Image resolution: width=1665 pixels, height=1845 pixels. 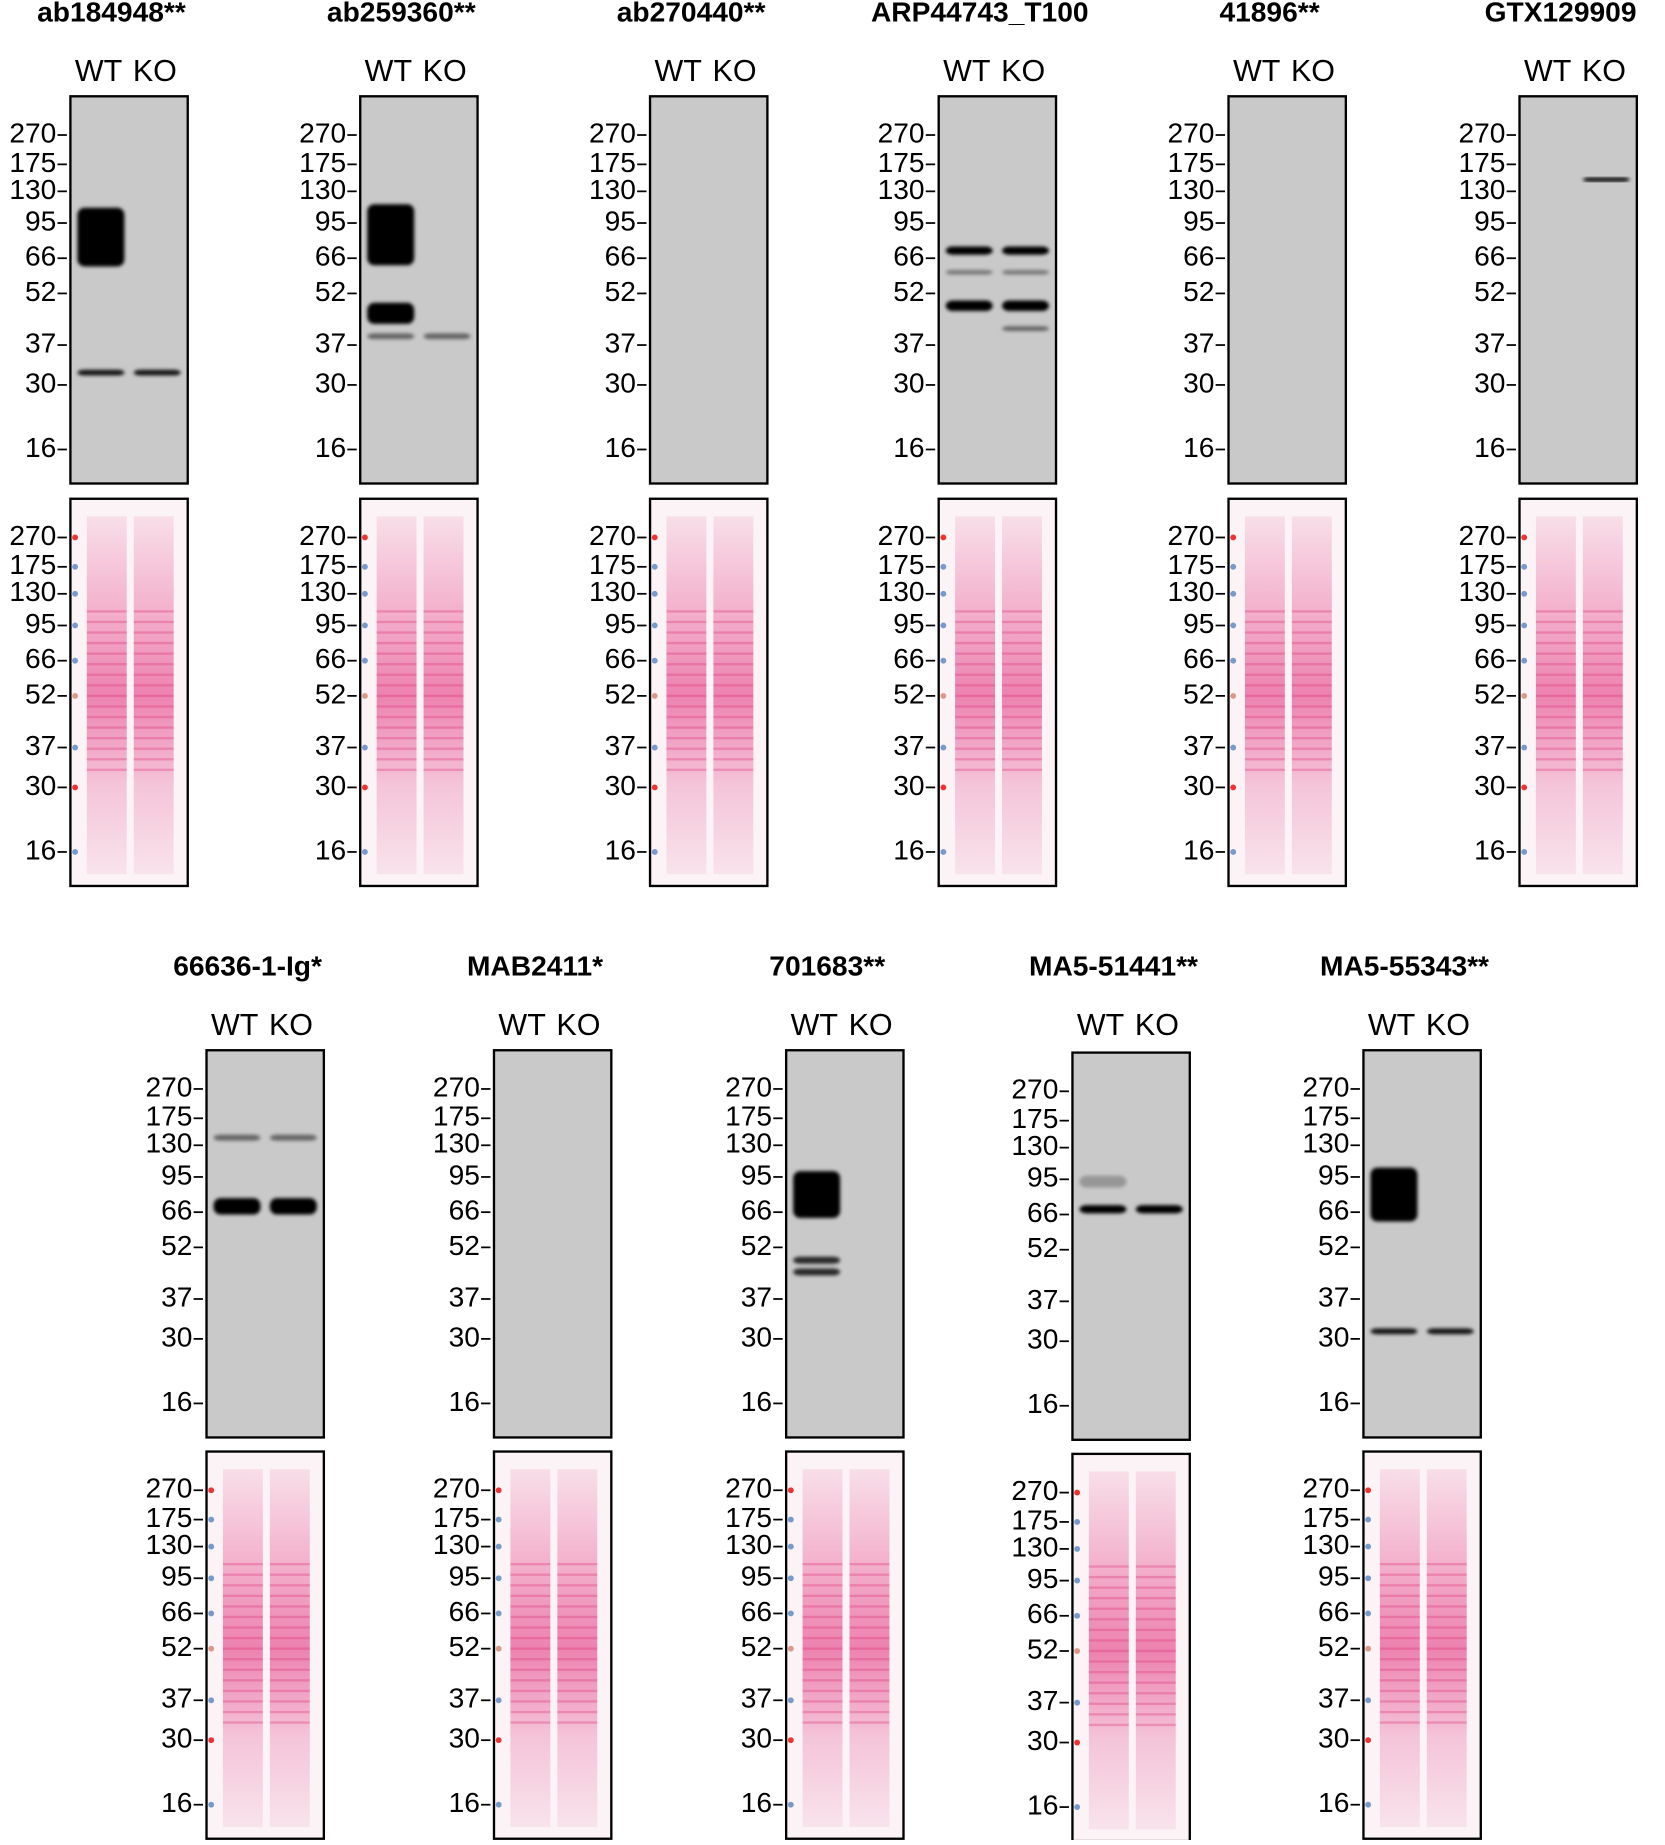 I want to click on marker-label: 66, so click(x=756, y=1210).